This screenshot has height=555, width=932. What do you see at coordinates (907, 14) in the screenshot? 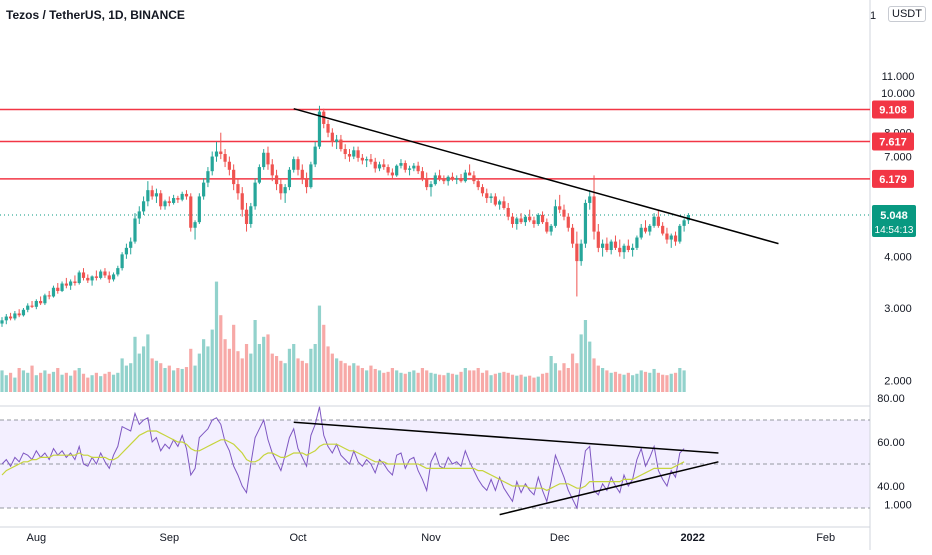
I see `currency-button: USDT` at bounding box center [907, 14].